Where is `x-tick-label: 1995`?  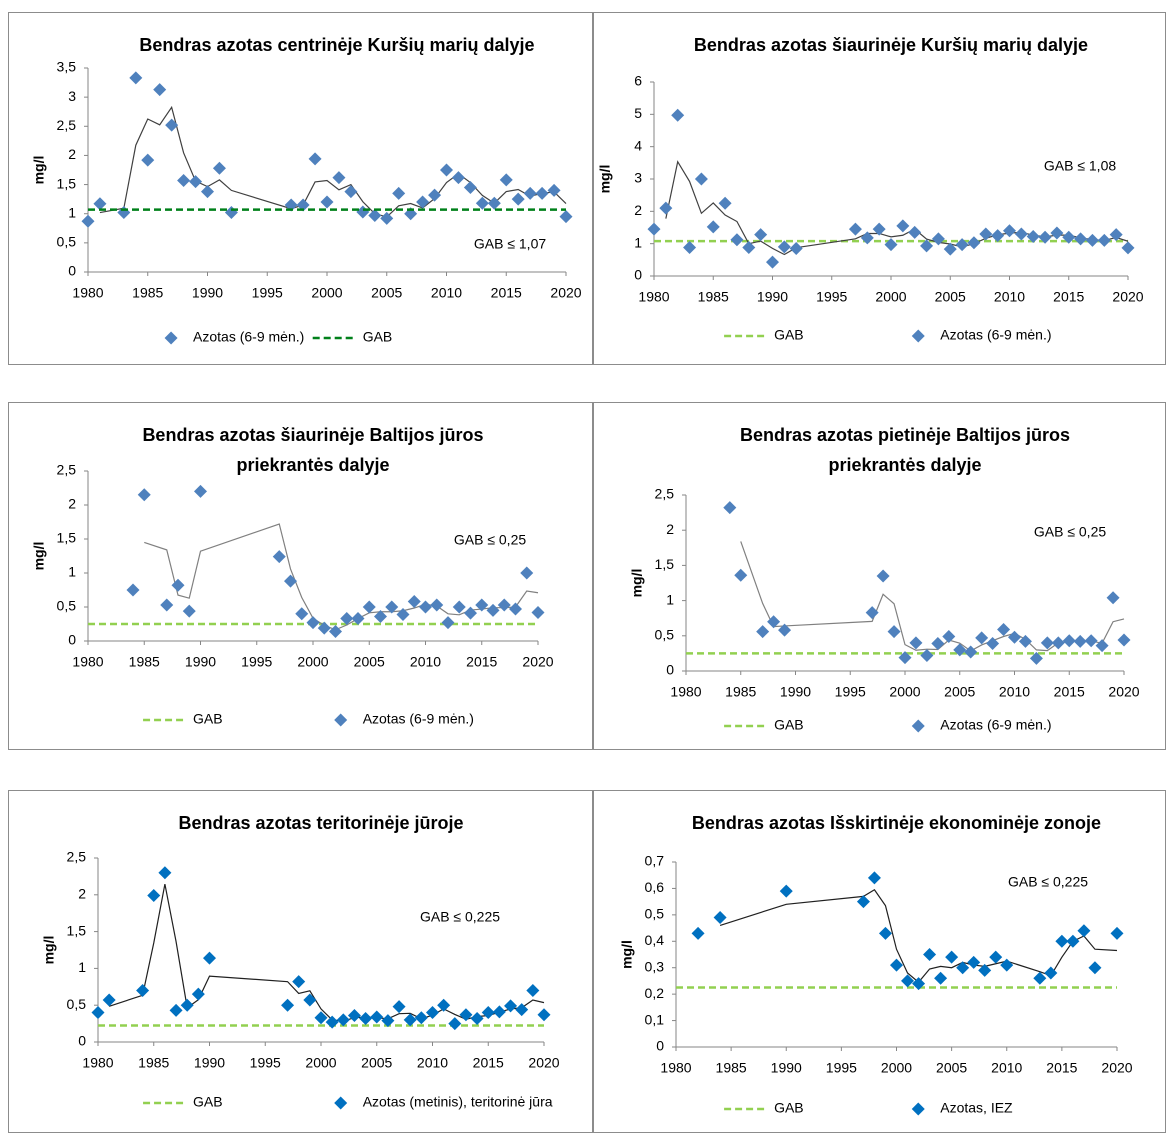
x-tick-label: 1995 is located at coordinates (256, 662).